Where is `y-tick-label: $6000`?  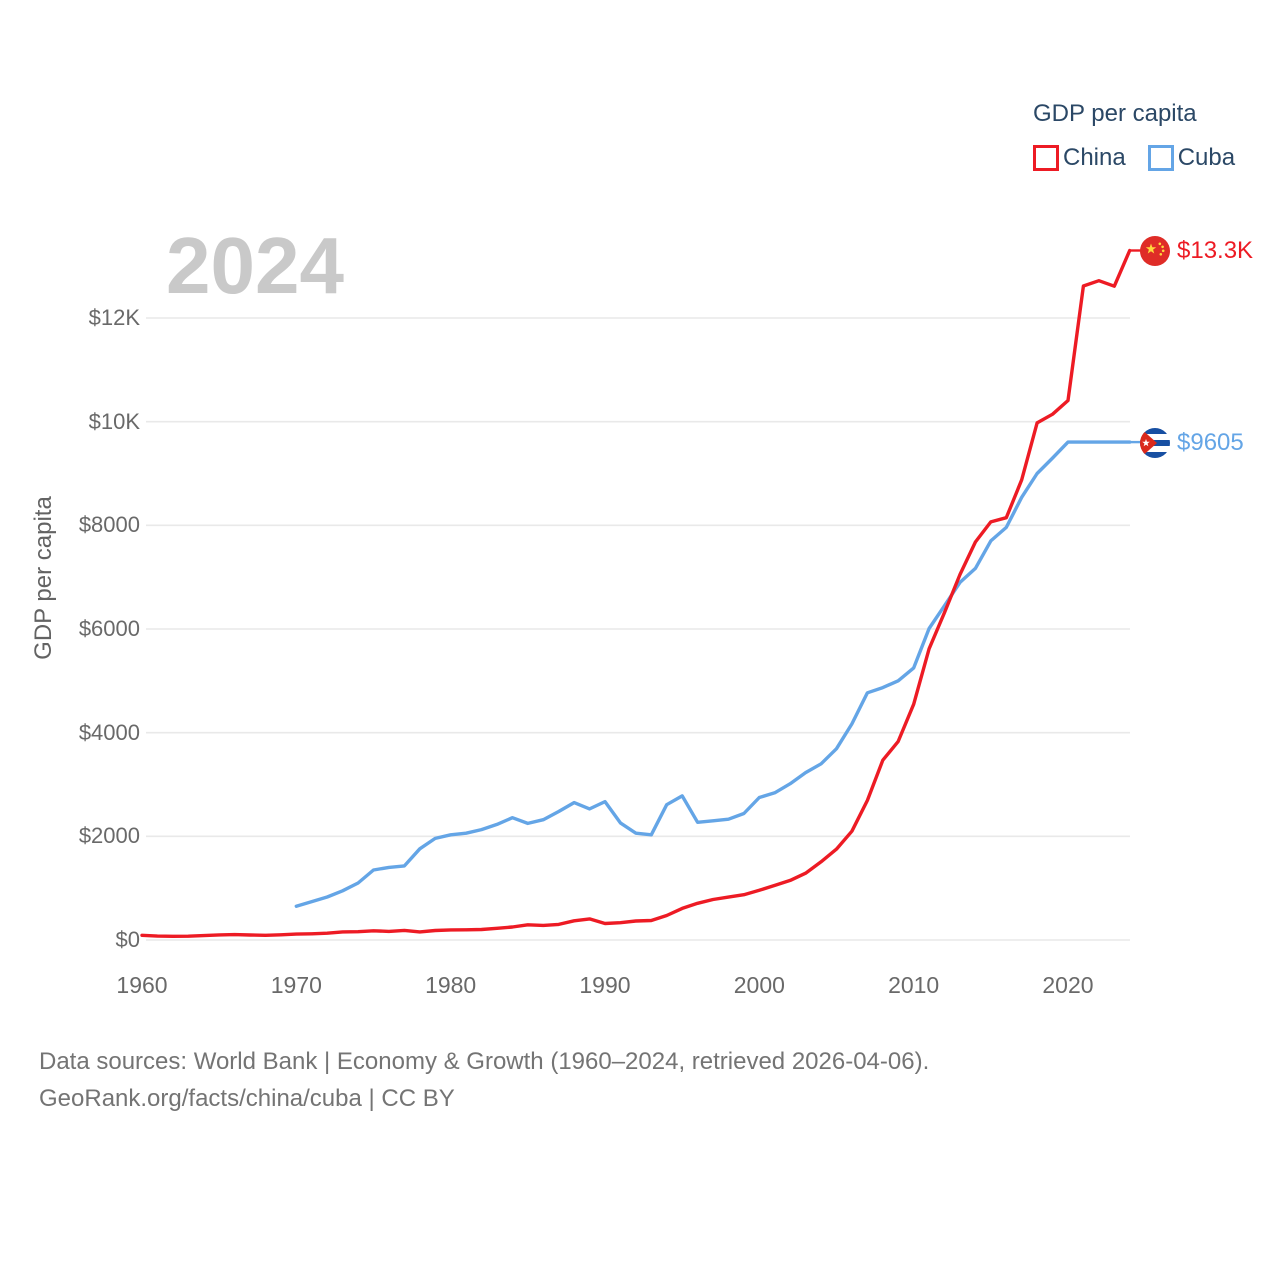
y-tick-label: $6000 is located at coordinates (109, 628).